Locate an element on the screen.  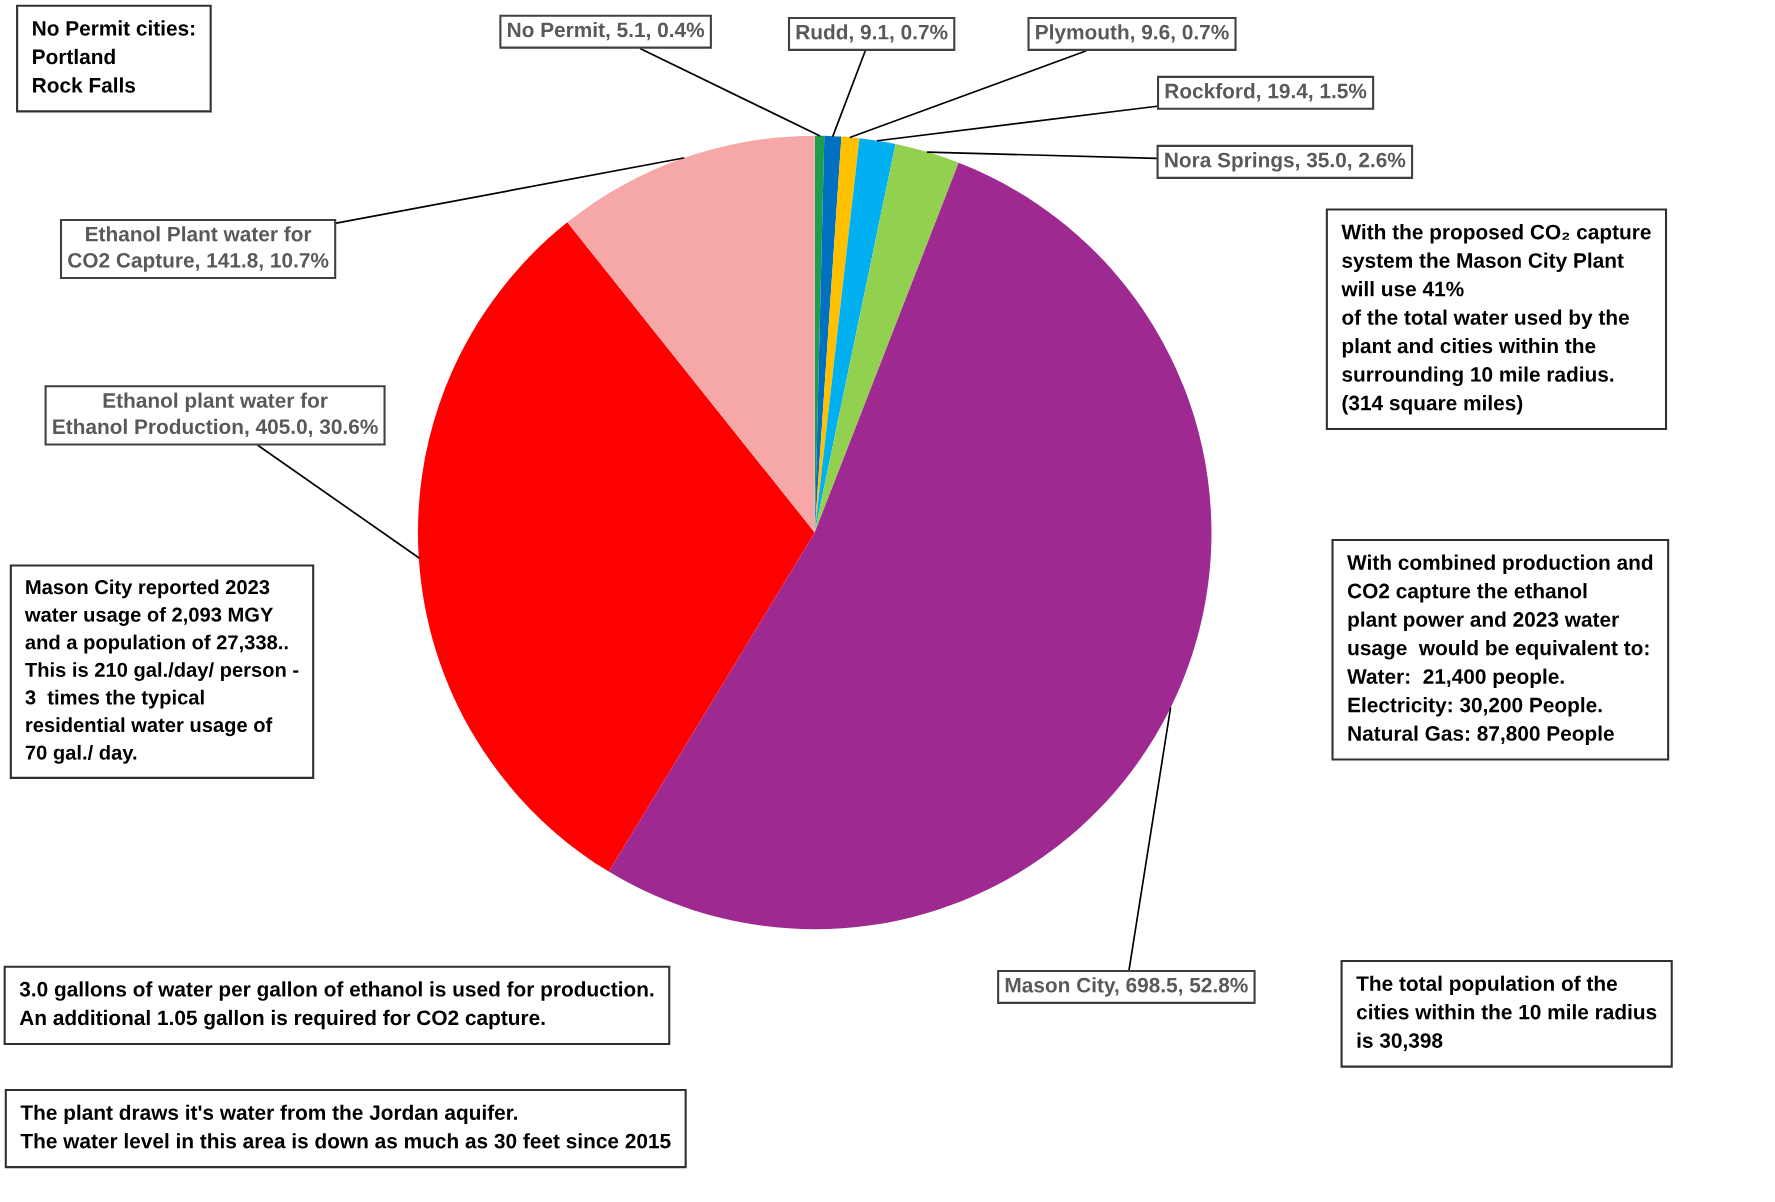
text: 3.0 gallons of water per gallon of ethanol is used for production. An additional 1.05 gallon is required for CO2 capture. is located at coordinates (336, 1005).